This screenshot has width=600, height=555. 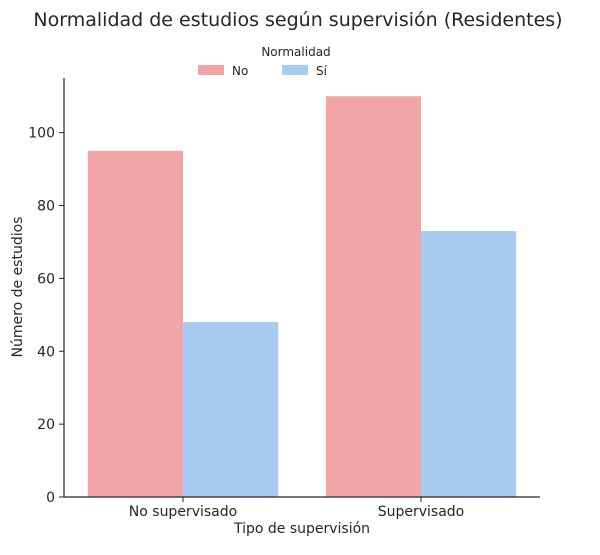 What do you see at coordinates (46, 292) in the screenshot?
I see `y-axis: 0 20 40 60 80 100` at bounding box center [46, 292].